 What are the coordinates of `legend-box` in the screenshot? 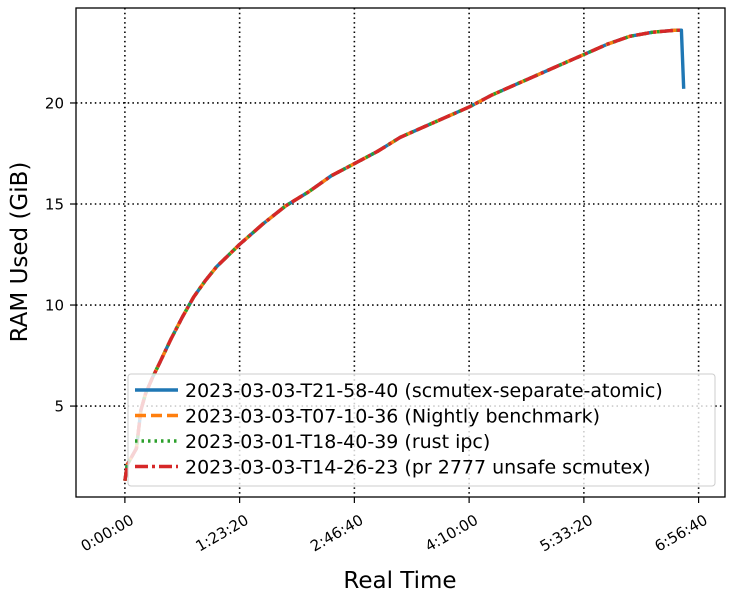 It's located at (421, 430).